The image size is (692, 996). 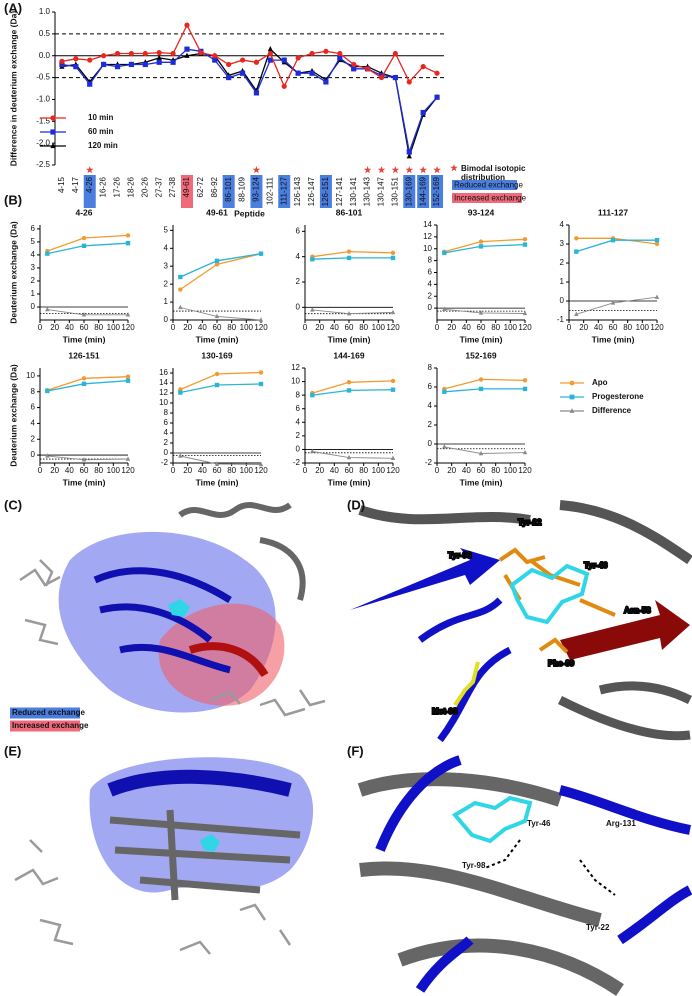 What do you see at coordinates (561, 319) in the screenshot?
I see `y-tick-label: -1` at bounding box center [561, 319].